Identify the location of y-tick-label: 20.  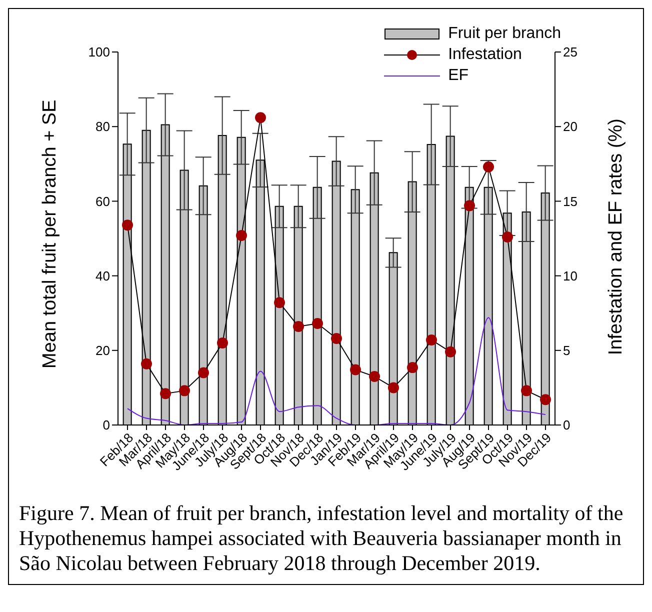
(103, 350).